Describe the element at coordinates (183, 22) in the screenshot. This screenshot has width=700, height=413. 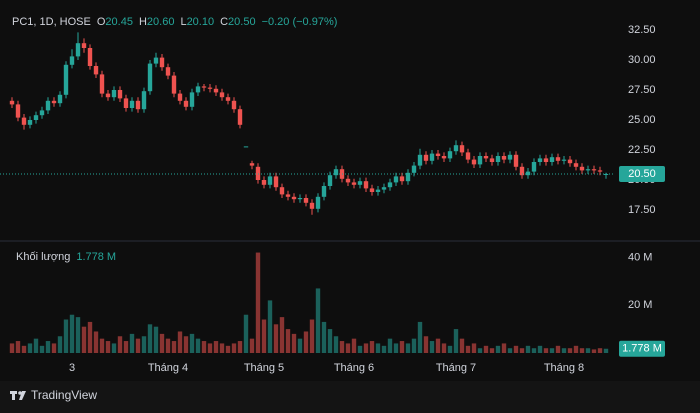
I see `ohlc-label: L` at that location.